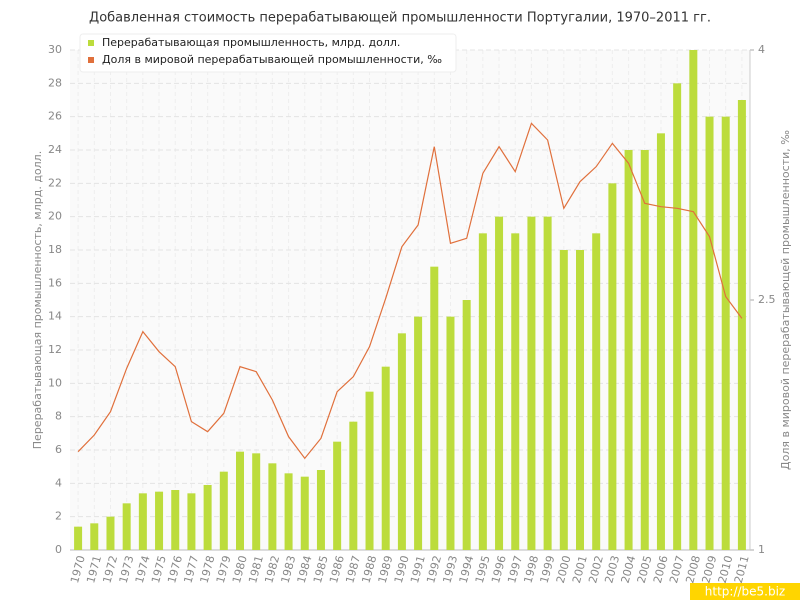 This screenshot has height=600, width=800. What do you see at coordinates (767, 299) in the screenshot?
I see `y2-tick-label: 2.5` at bounding box center [767, 299].